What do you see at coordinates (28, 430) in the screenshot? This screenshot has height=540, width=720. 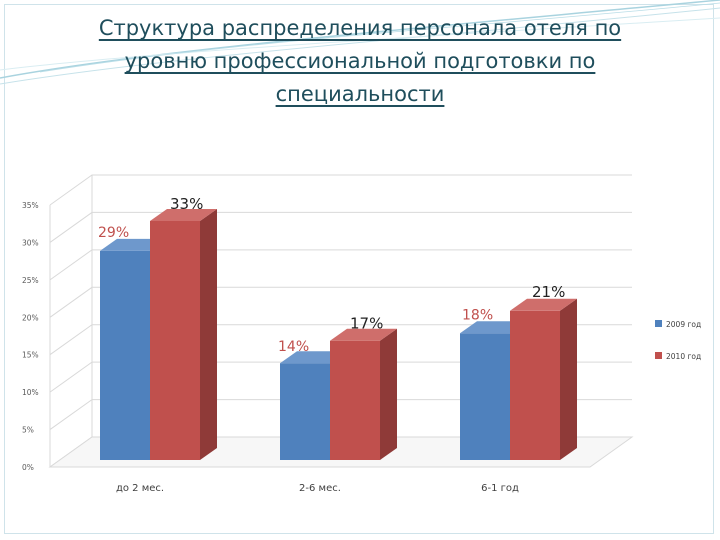 I see `y-tick-label: 5%` at bounding box center [28, 430].